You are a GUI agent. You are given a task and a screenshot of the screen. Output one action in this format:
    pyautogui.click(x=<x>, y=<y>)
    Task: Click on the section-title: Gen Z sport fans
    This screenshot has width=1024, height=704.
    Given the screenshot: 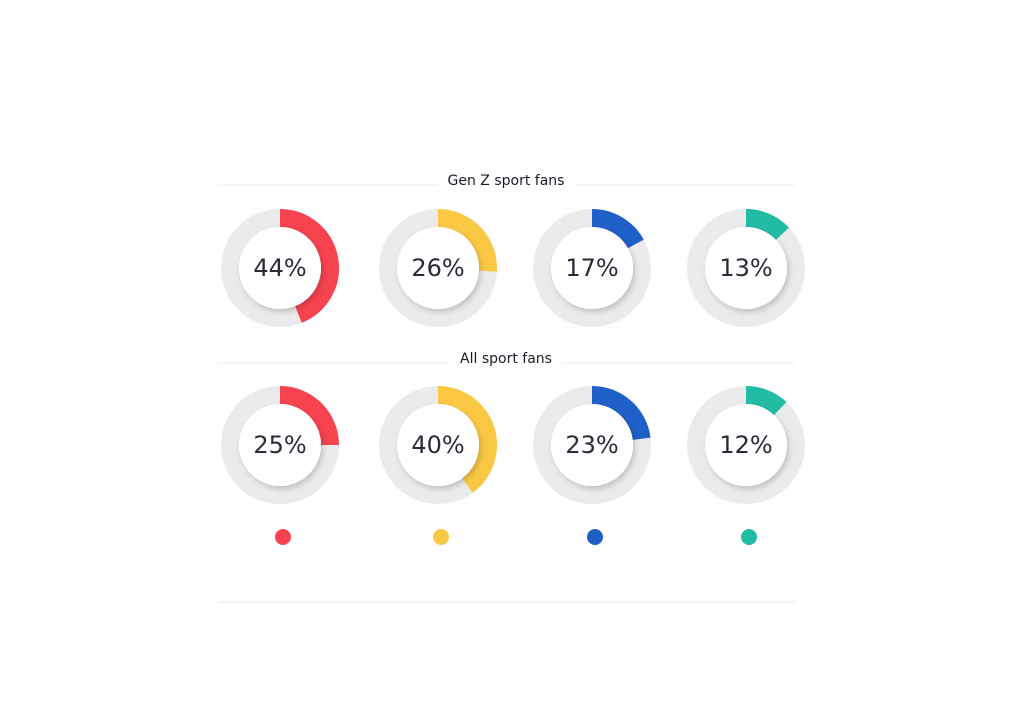 What is the action you would take?
    pyautogui.click(x=506, y=181)
    